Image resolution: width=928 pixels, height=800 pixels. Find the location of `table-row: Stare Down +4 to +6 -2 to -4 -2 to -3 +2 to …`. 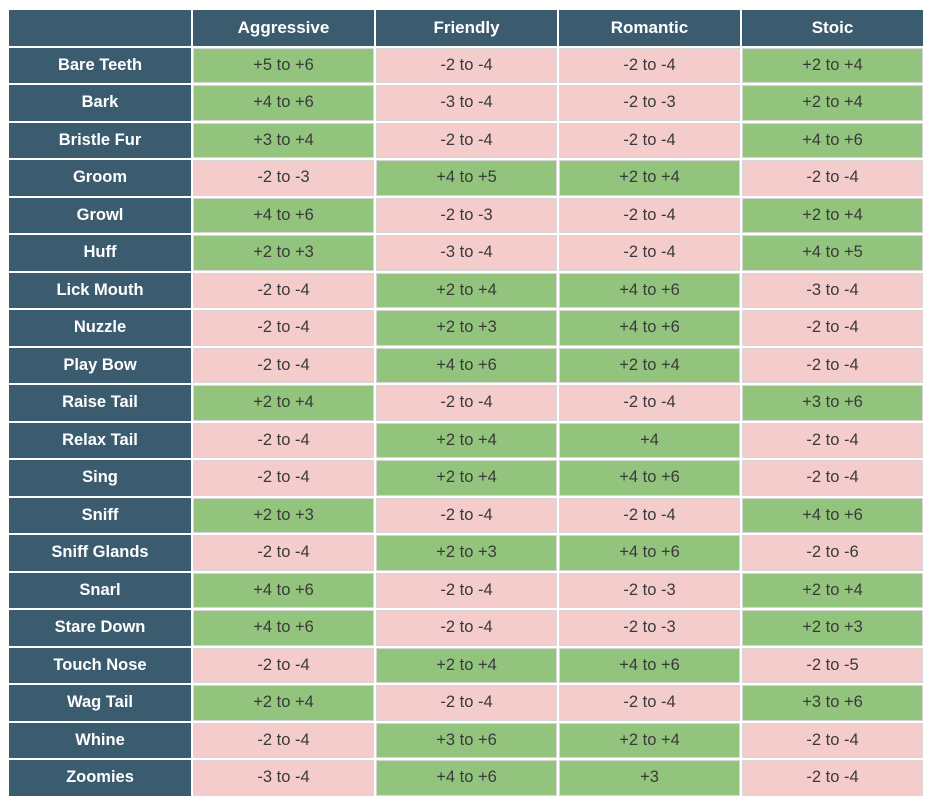

table-row: Stare Down +4 to +6 -2 to -4 -2 to -3 +2 to … is located at coordinates (466, 628).